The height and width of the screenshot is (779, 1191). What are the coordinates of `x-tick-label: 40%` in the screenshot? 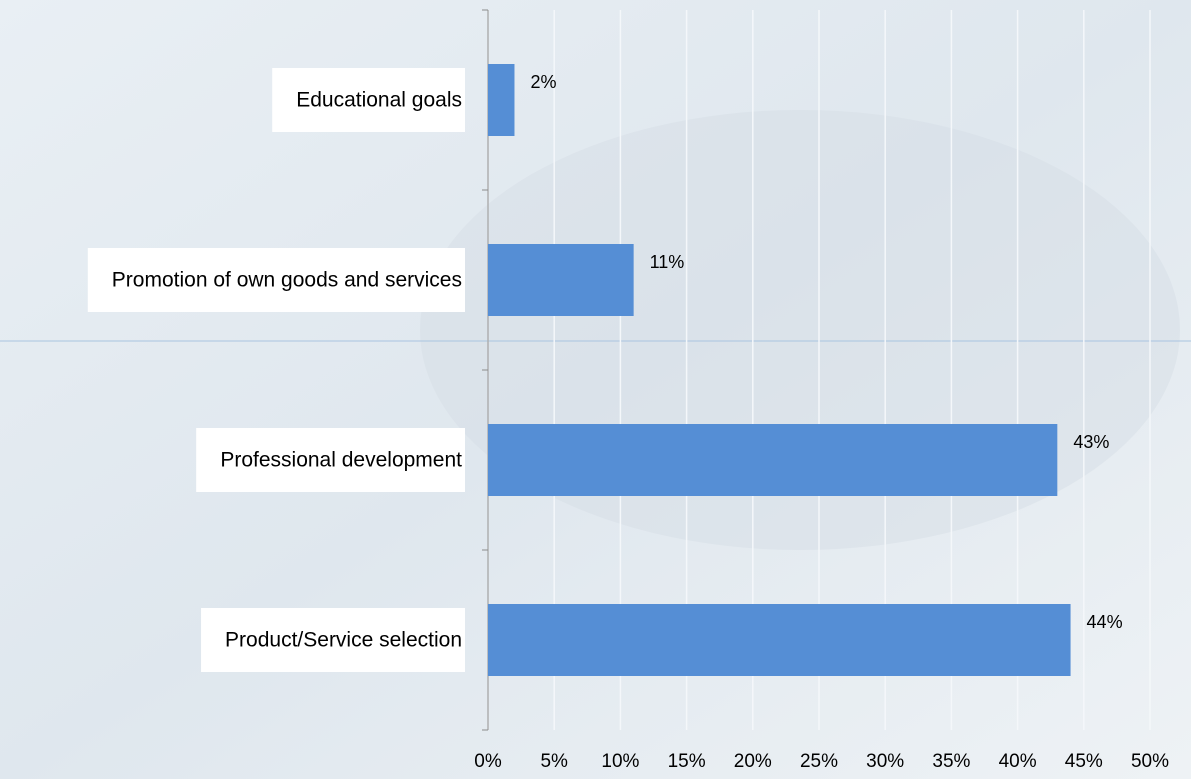 It's located at (1018, 761).